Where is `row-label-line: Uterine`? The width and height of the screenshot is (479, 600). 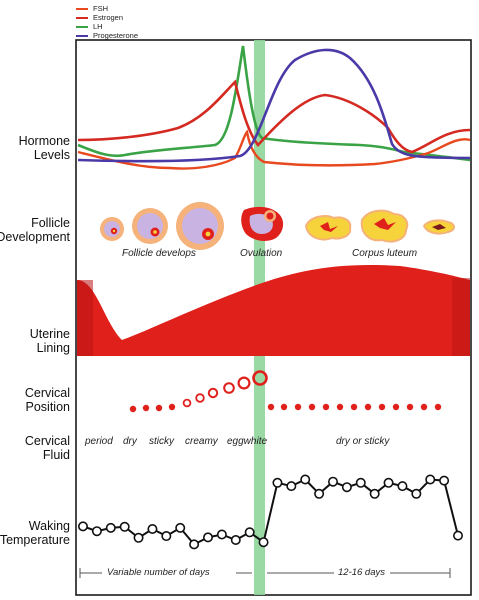
row-label-line: Uterine is located at coordinates (49, 334).